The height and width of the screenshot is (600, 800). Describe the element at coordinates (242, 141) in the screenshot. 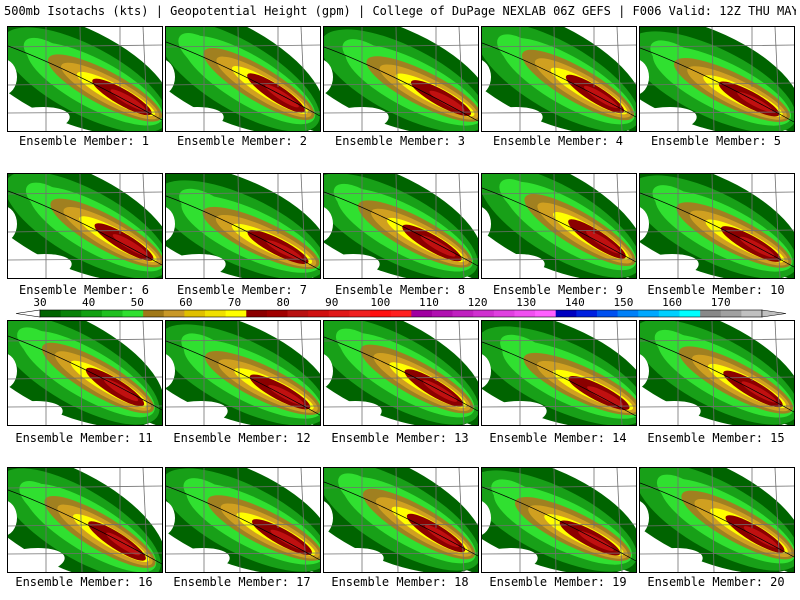

I see `ensemble-member-label-2: Ensemble Member: 2` at that location.